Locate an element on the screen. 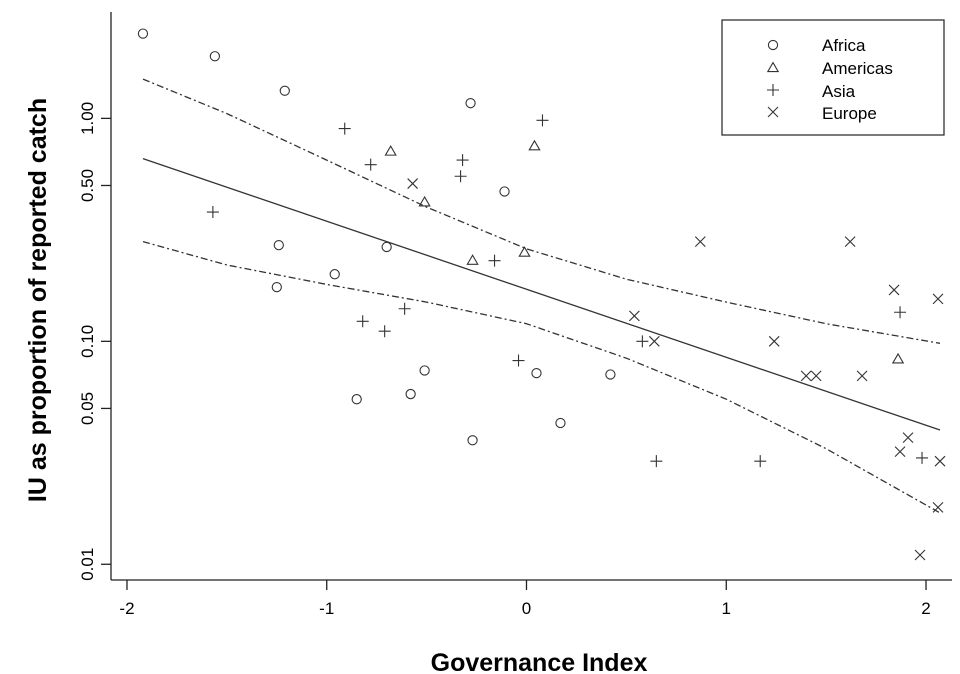 This screenshot has width=960, height=674. legend-label-asia: Asia is located at coordinates (839, 91).